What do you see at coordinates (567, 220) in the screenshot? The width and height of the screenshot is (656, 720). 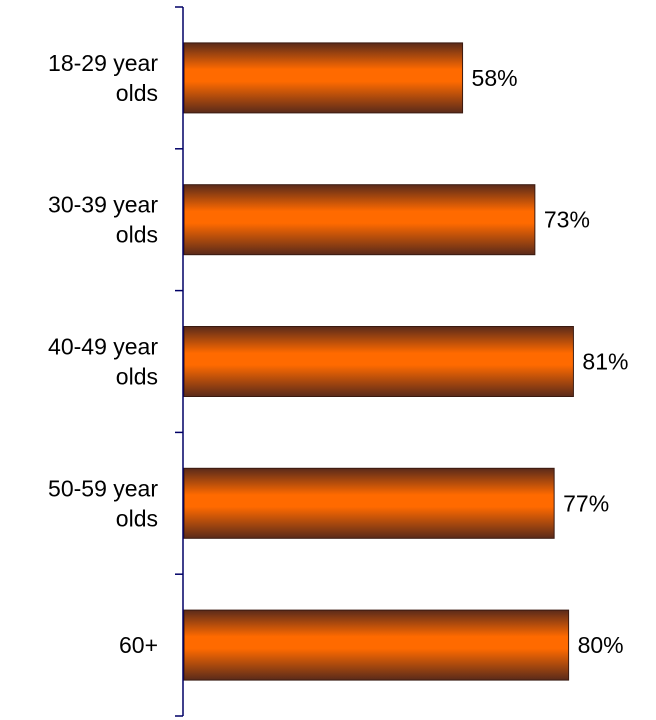 I see `data-label: 73%` at bounding box center [567, 220].